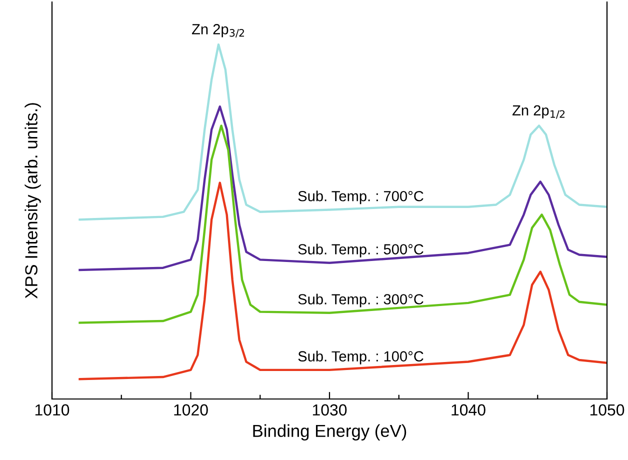 Image resolution: width=628 pixels, height=460 pixels. Describe the element at coordinates (361, 251) in the screenshot. I see `series-label: Sub. Temp. : 500°C` at that location.